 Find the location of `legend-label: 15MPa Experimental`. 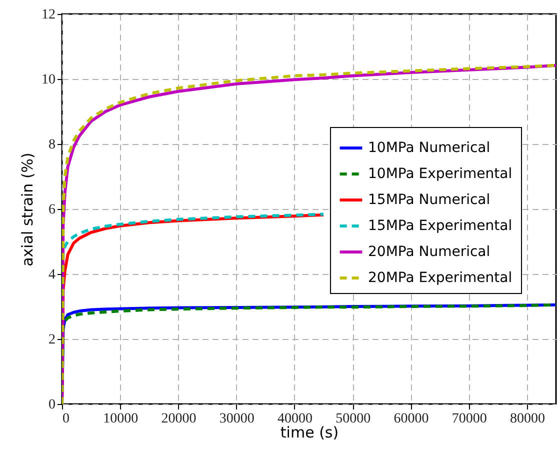

legend-label: 15MPa Experimental is located at coordinates (440, 226).